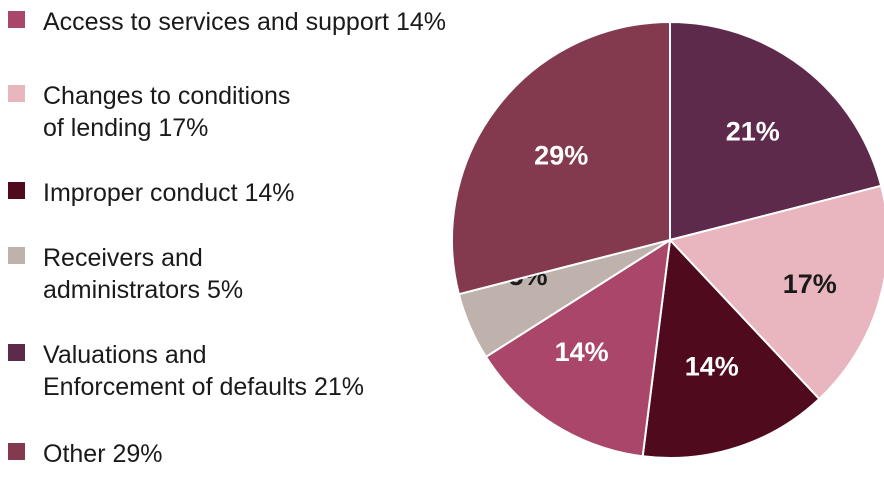 This screenshot has width=884, height=478. I want to click on legend-item: Receivers and administrators 5%, so click(125, 274).